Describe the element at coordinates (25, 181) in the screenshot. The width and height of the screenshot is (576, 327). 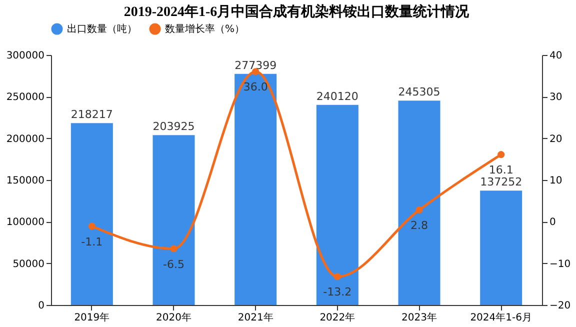
I see `y-tick-label: 150000` at that location.